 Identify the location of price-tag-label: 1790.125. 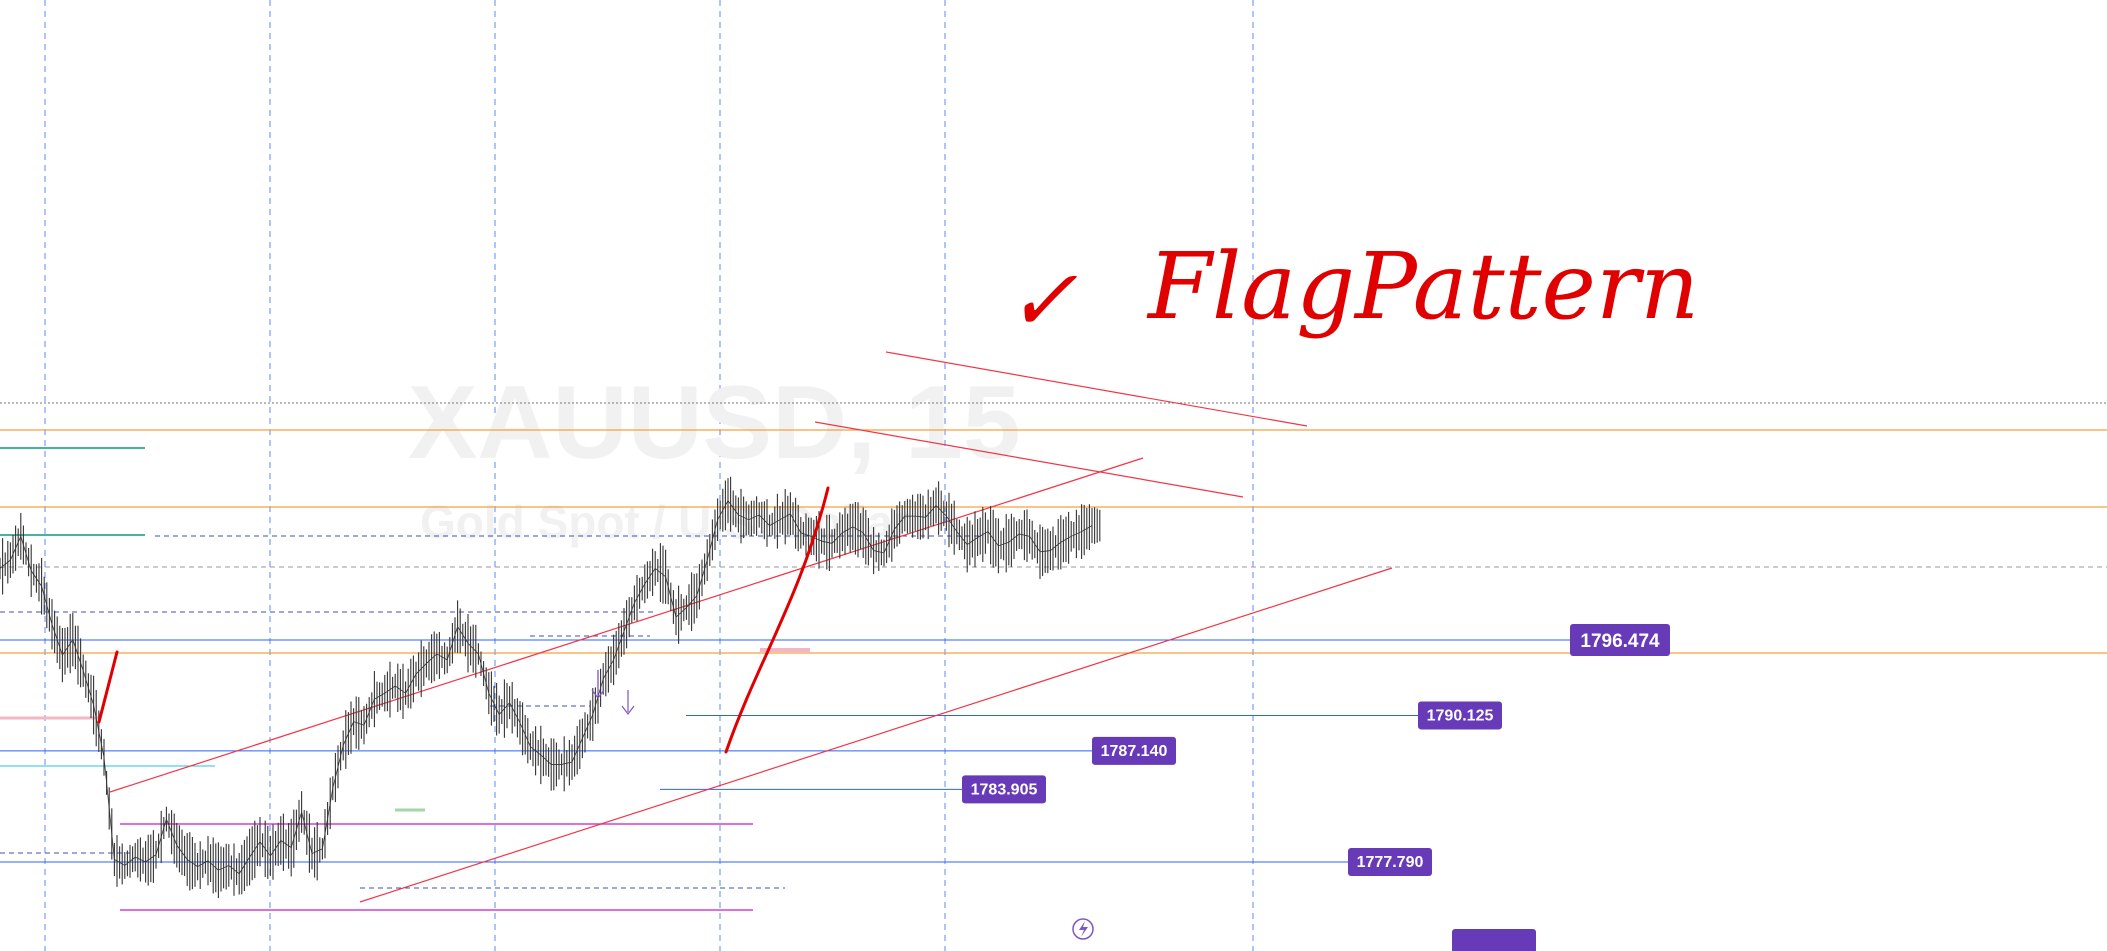
(1460, 715).